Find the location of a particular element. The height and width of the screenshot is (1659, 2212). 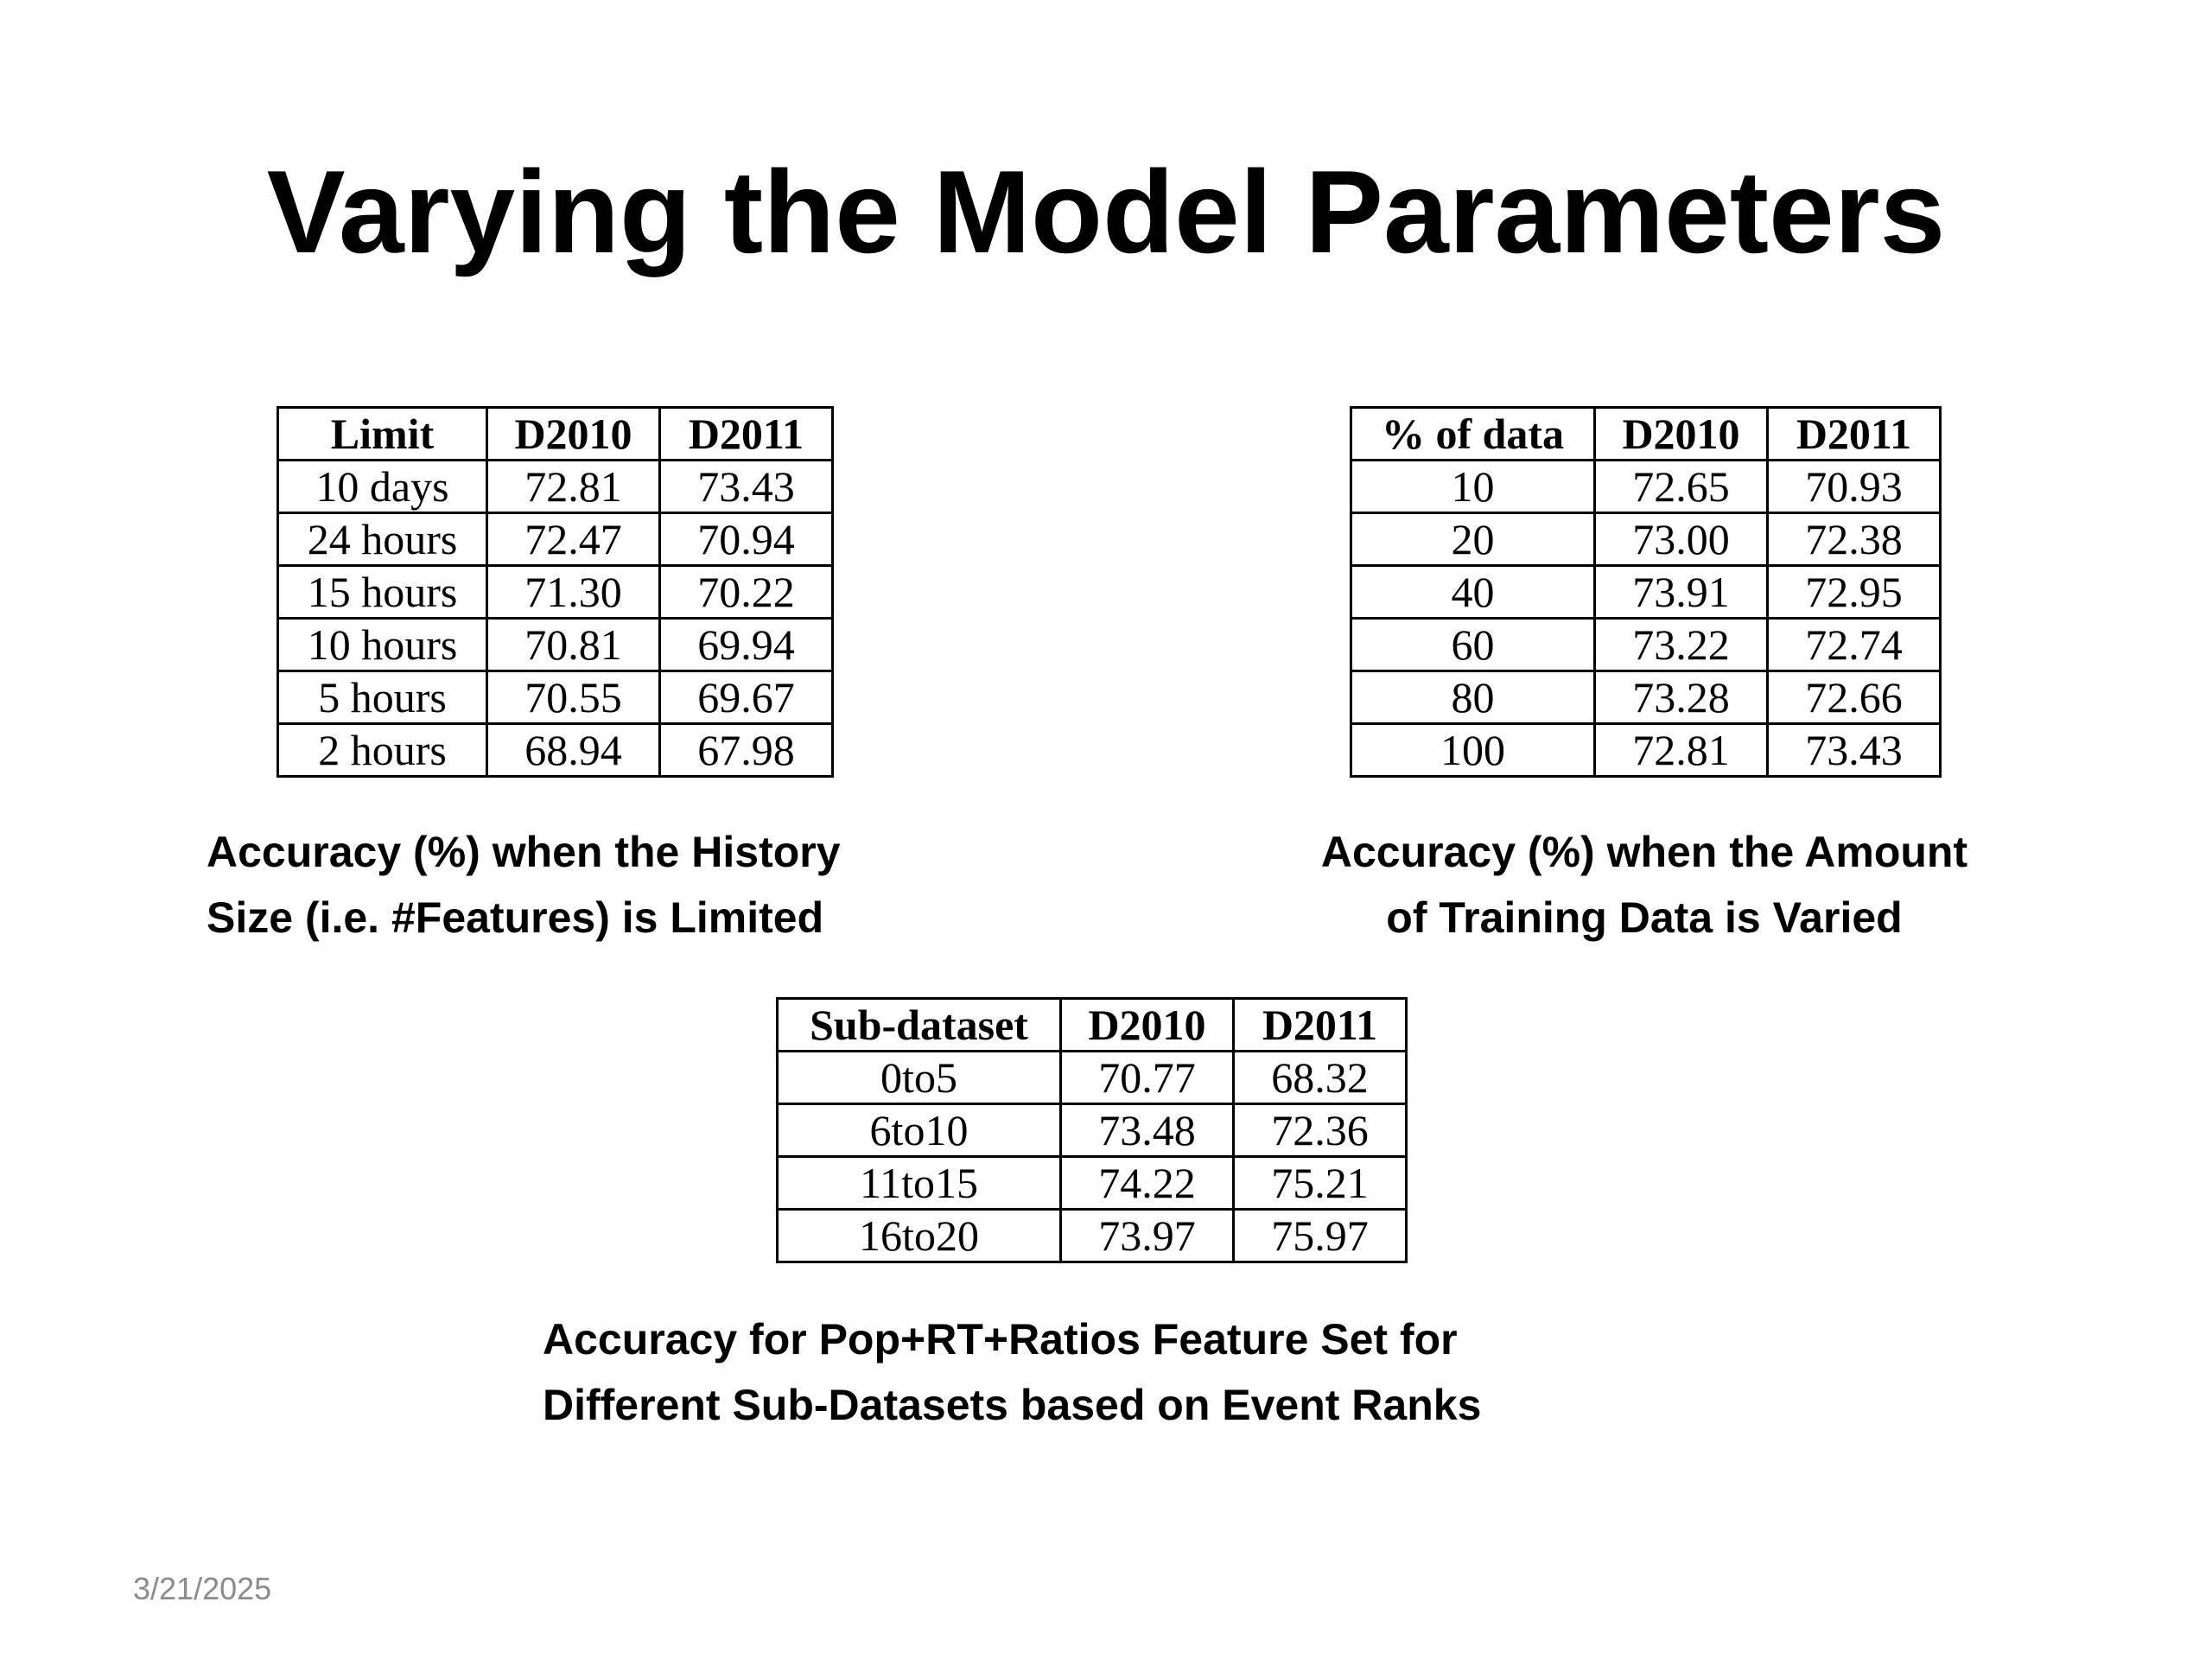

table-cell: 0to5 is located at coordinates (919, 1077).